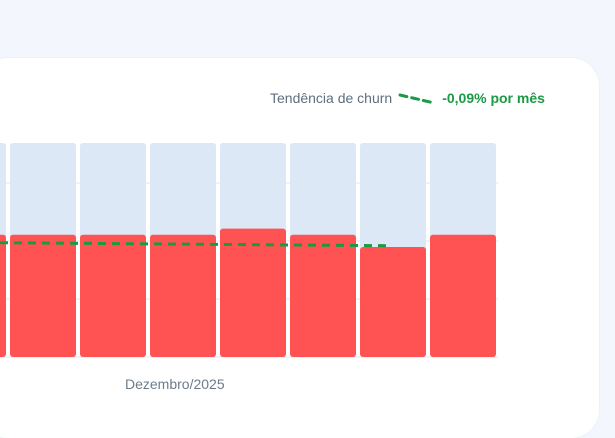 The image size is (615, 438). I want to click on trend-label: Tendência de churn, so click(331, 98).